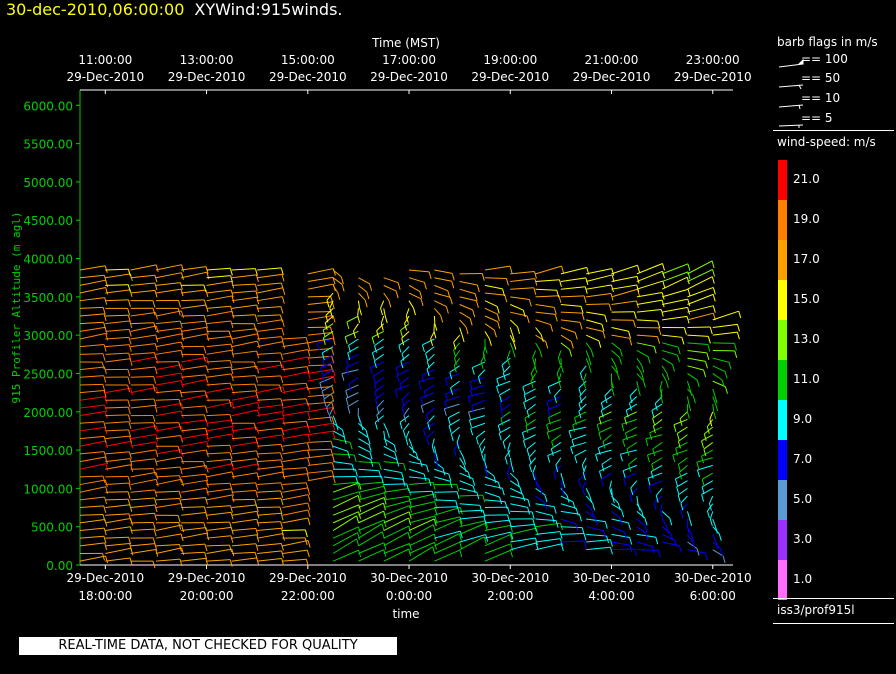 This screenshot has height=674, width=896. Describe the element at coordinates (174, 9) in the screenshot. I see `chart-title: 30-dec-2010,06:00:00 XYWind:915winds.` at that location.